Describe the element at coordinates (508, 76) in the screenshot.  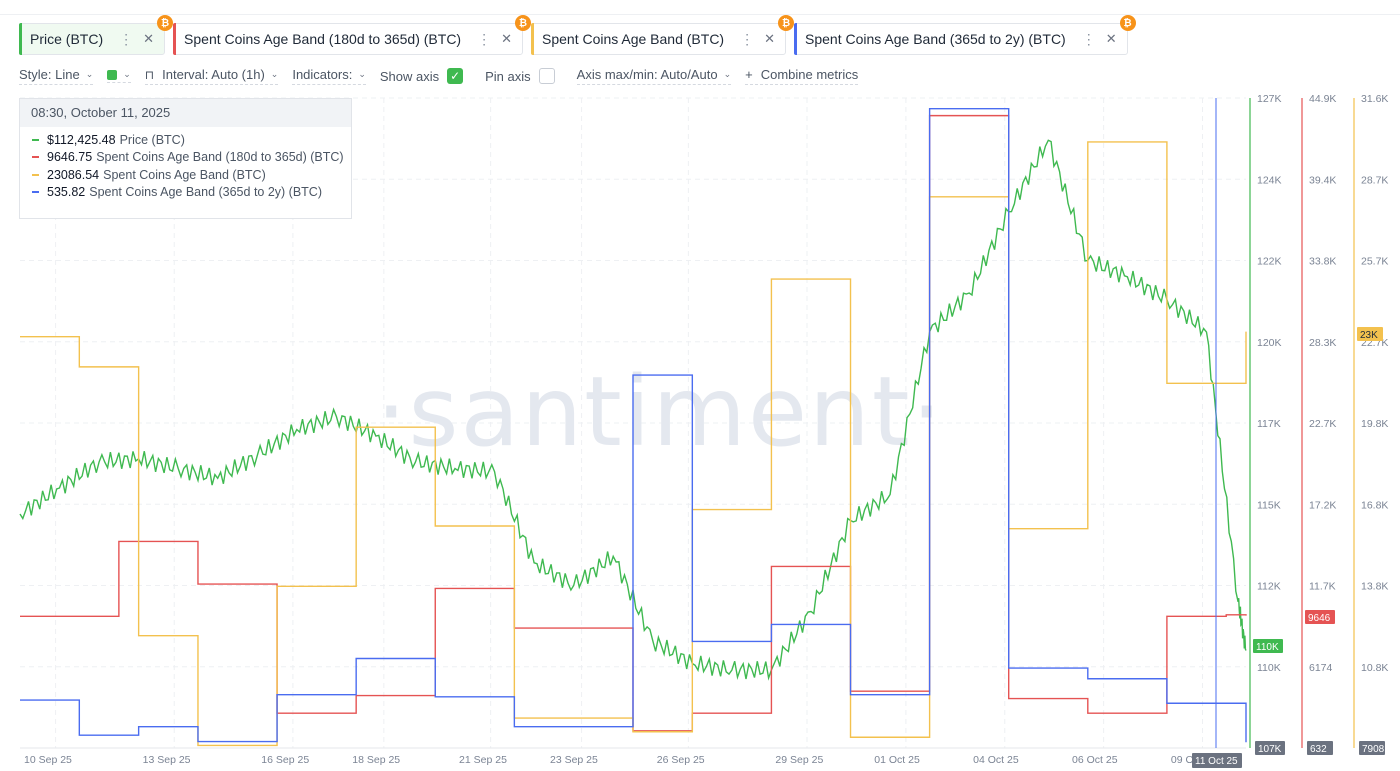
I see `pin-axis-label: Pin axis` at that location.